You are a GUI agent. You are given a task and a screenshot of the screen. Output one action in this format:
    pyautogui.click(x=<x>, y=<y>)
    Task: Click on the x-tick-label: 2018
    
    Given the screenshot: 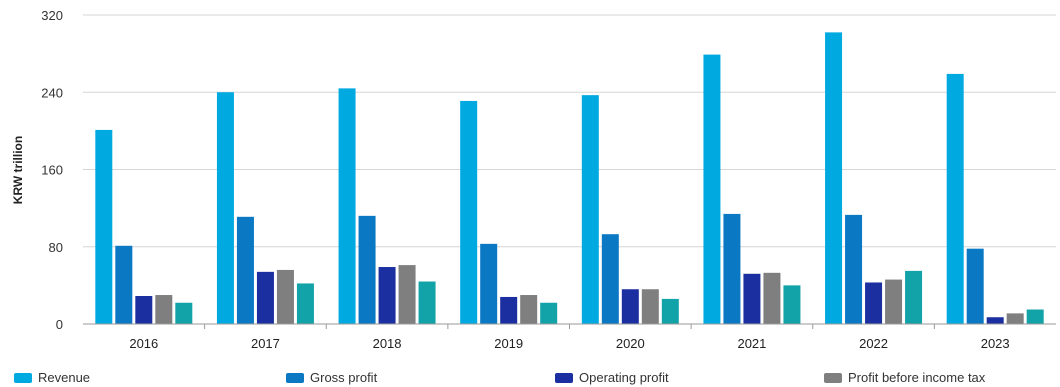 What is the action you would take?
    pyautogui.click(x=387, y=343)
    